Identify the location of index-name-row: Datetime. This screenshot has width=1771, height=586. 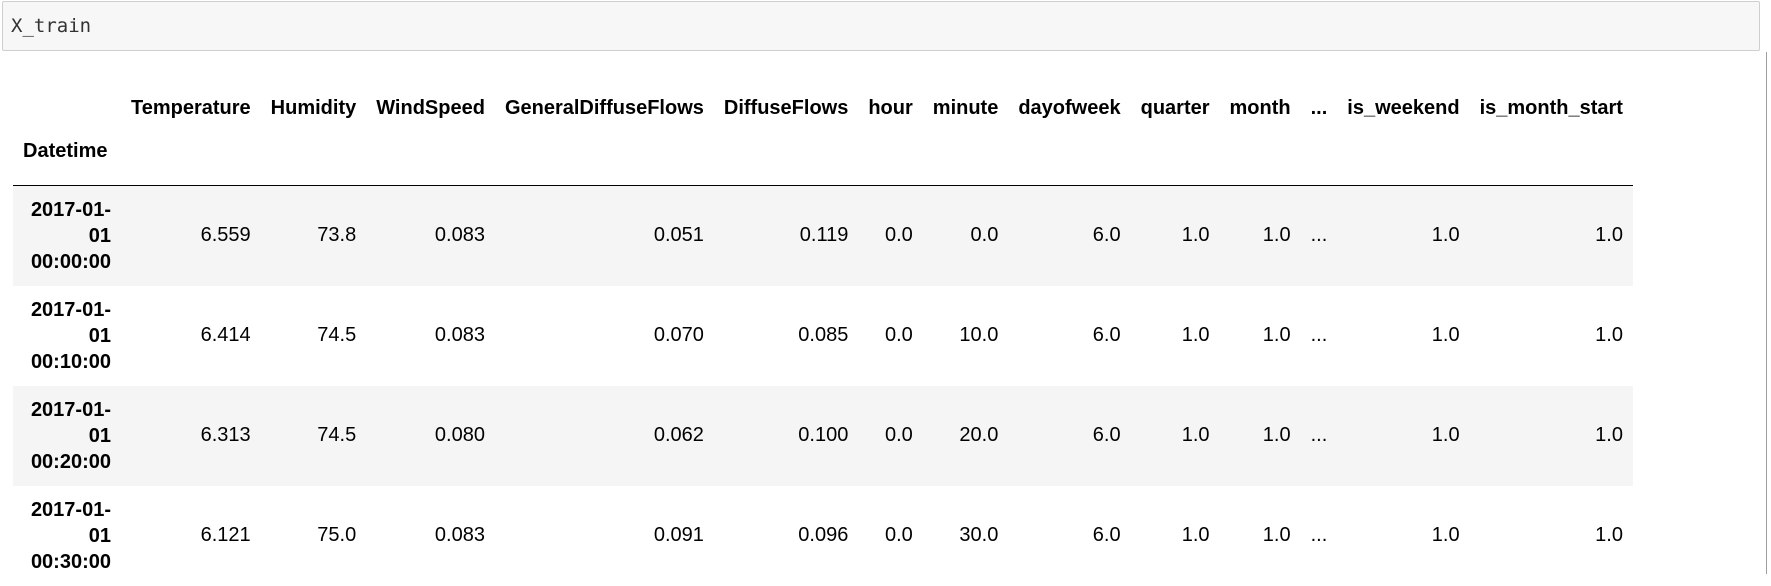
(823, 163).